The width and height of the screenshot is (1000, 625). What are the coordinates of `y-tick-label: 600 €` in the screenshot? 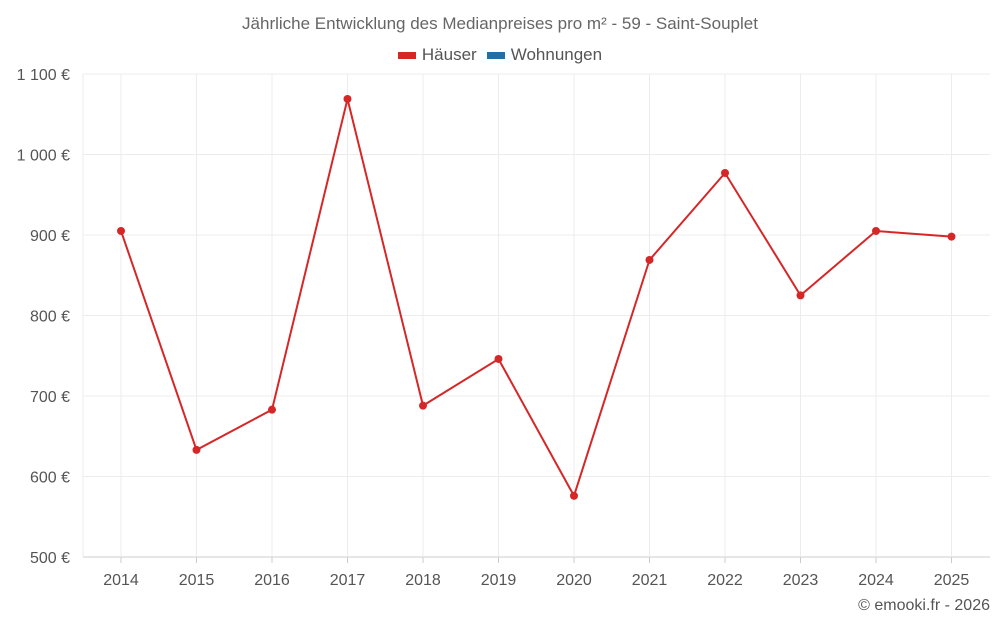 It's located at (50, 478).